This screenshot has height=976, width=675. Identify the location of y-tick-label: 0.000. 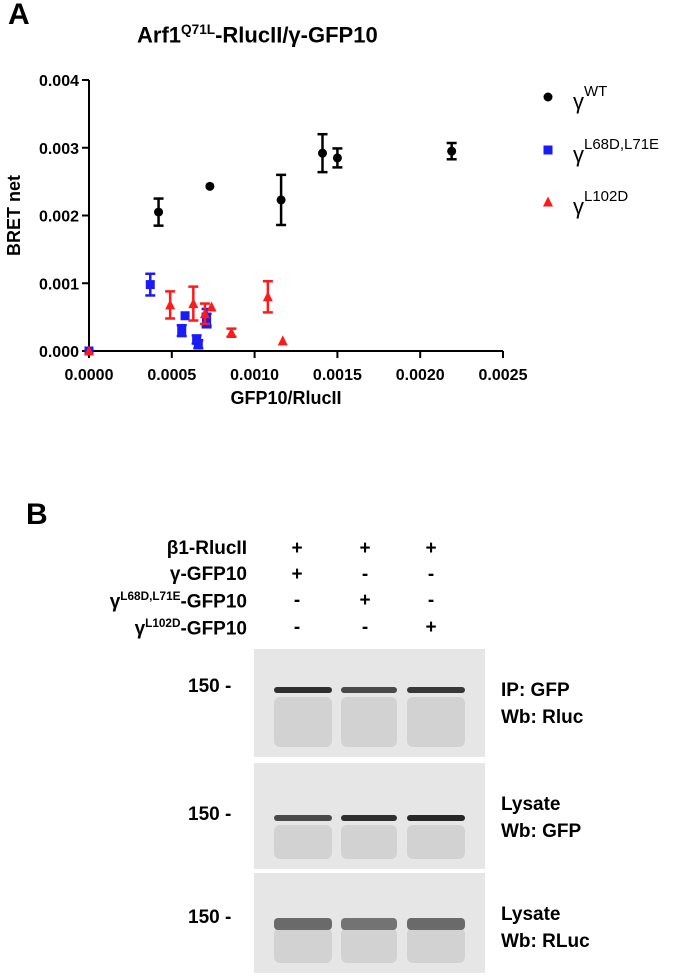
(59, 352).